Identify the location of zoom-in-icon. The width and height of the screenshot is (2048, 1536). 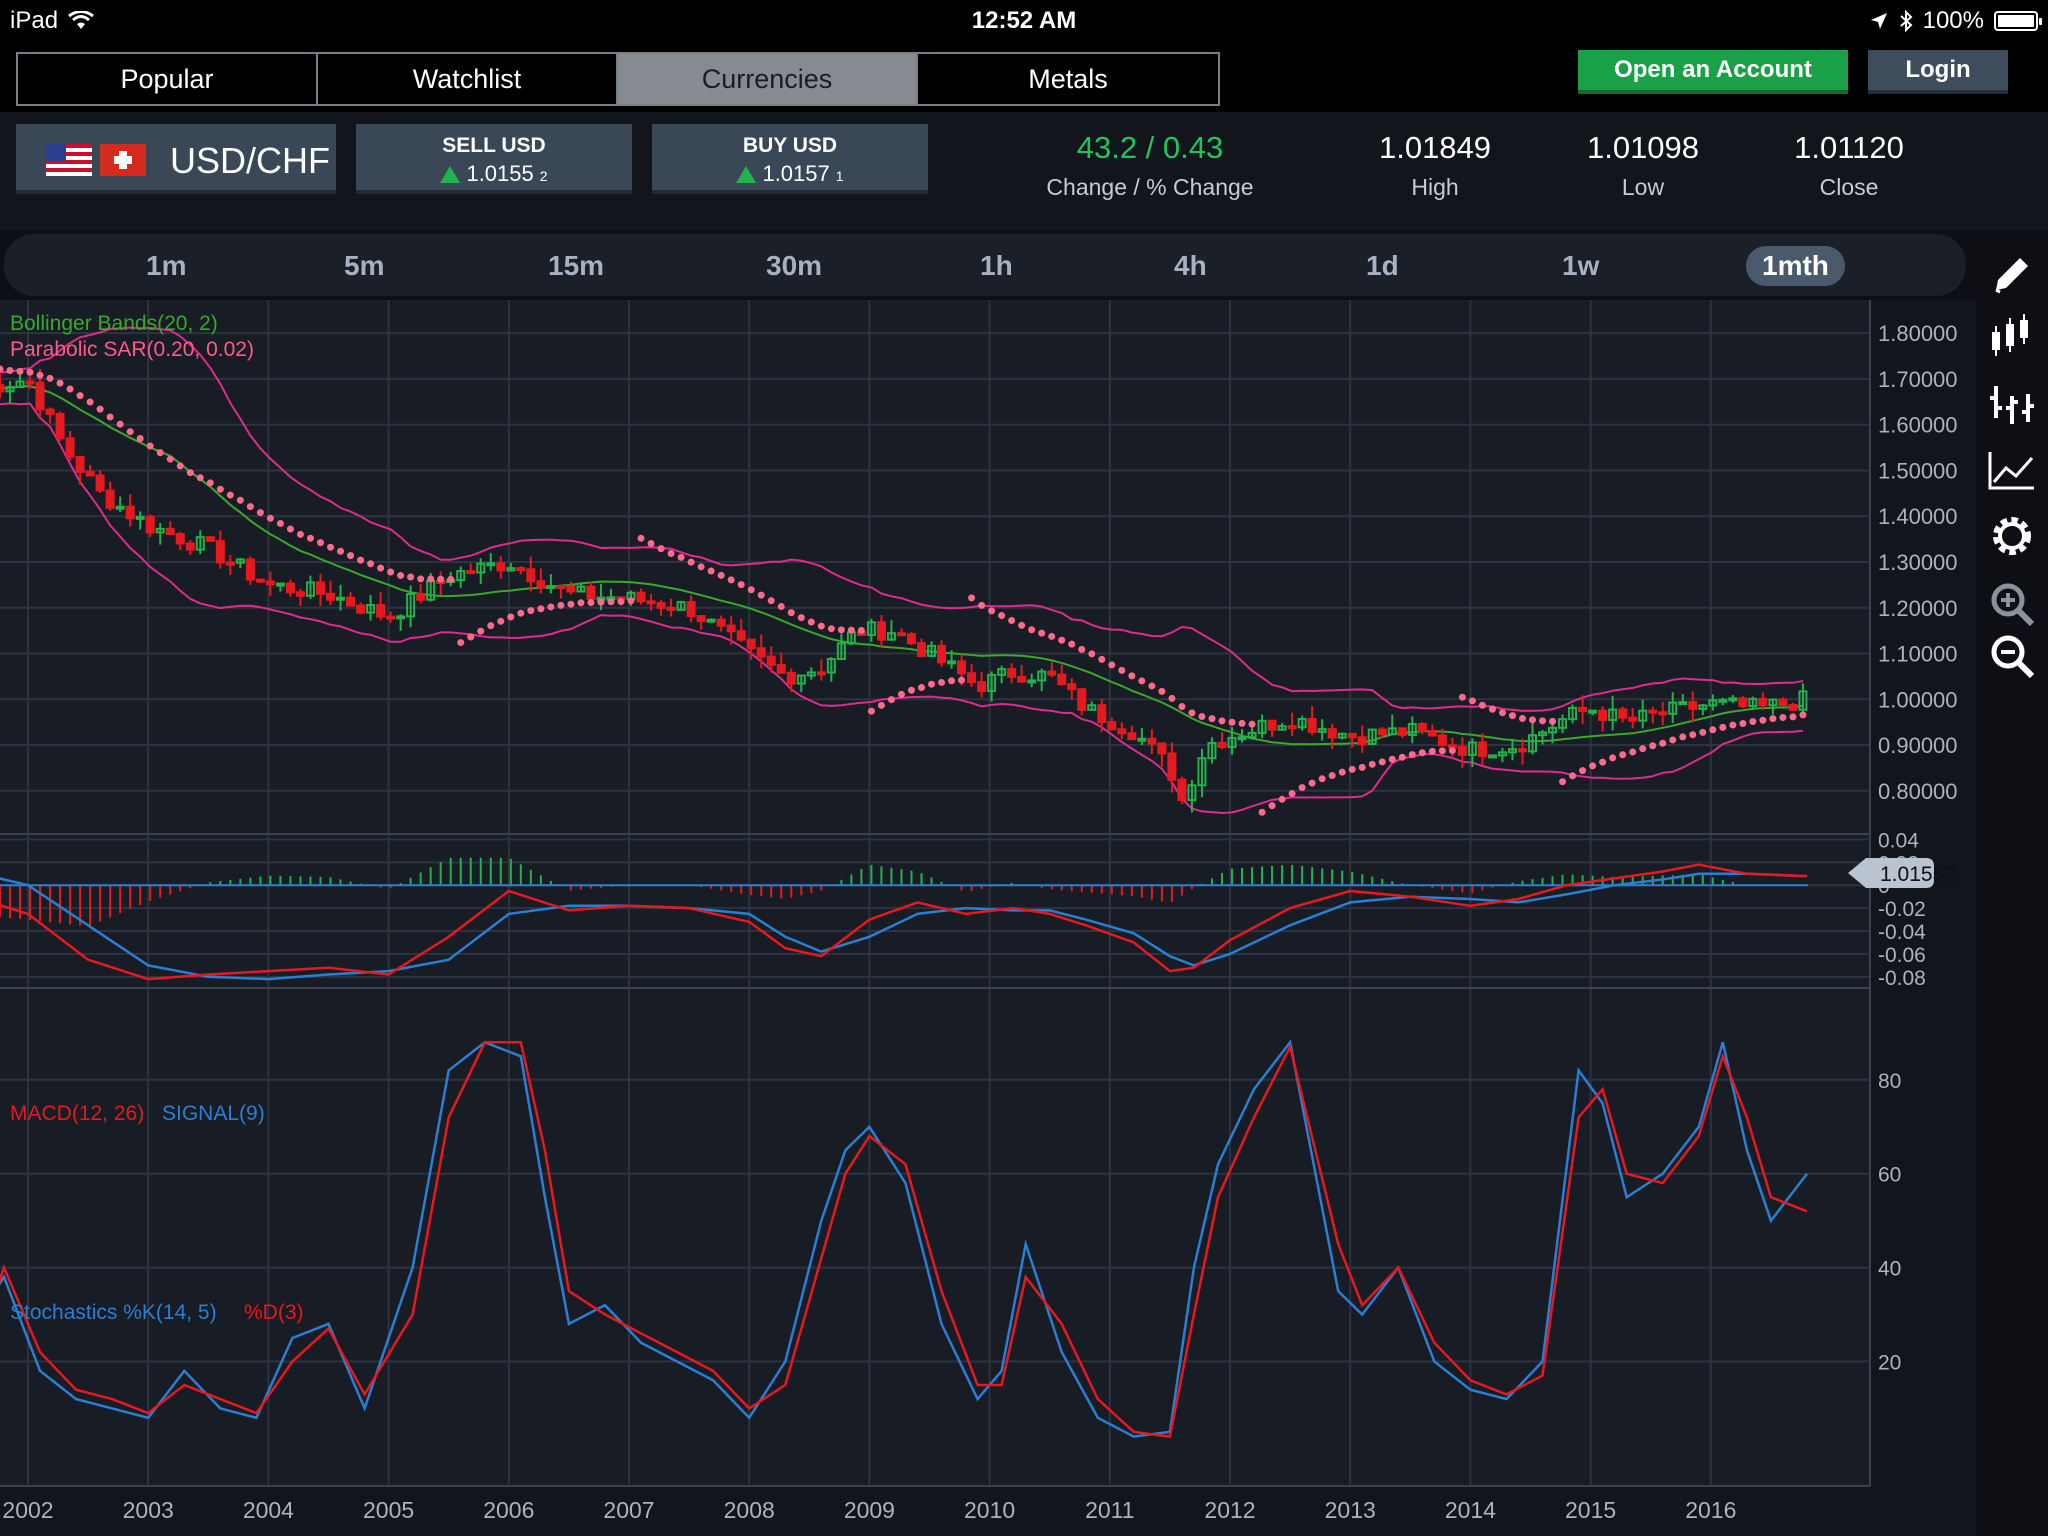
(2012, 604).